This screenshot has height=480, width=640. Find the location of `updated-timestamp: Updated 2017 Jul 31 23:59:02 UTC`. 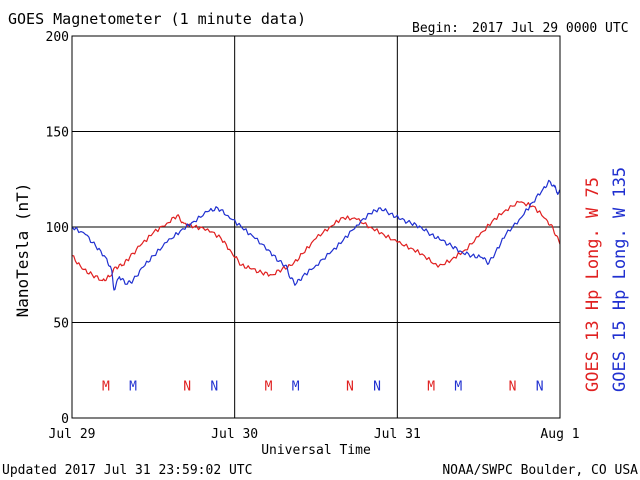

updated-timestamp: Updated 2017 Jul 31 23:59:02 UTC is located at coordinates (127, 470).